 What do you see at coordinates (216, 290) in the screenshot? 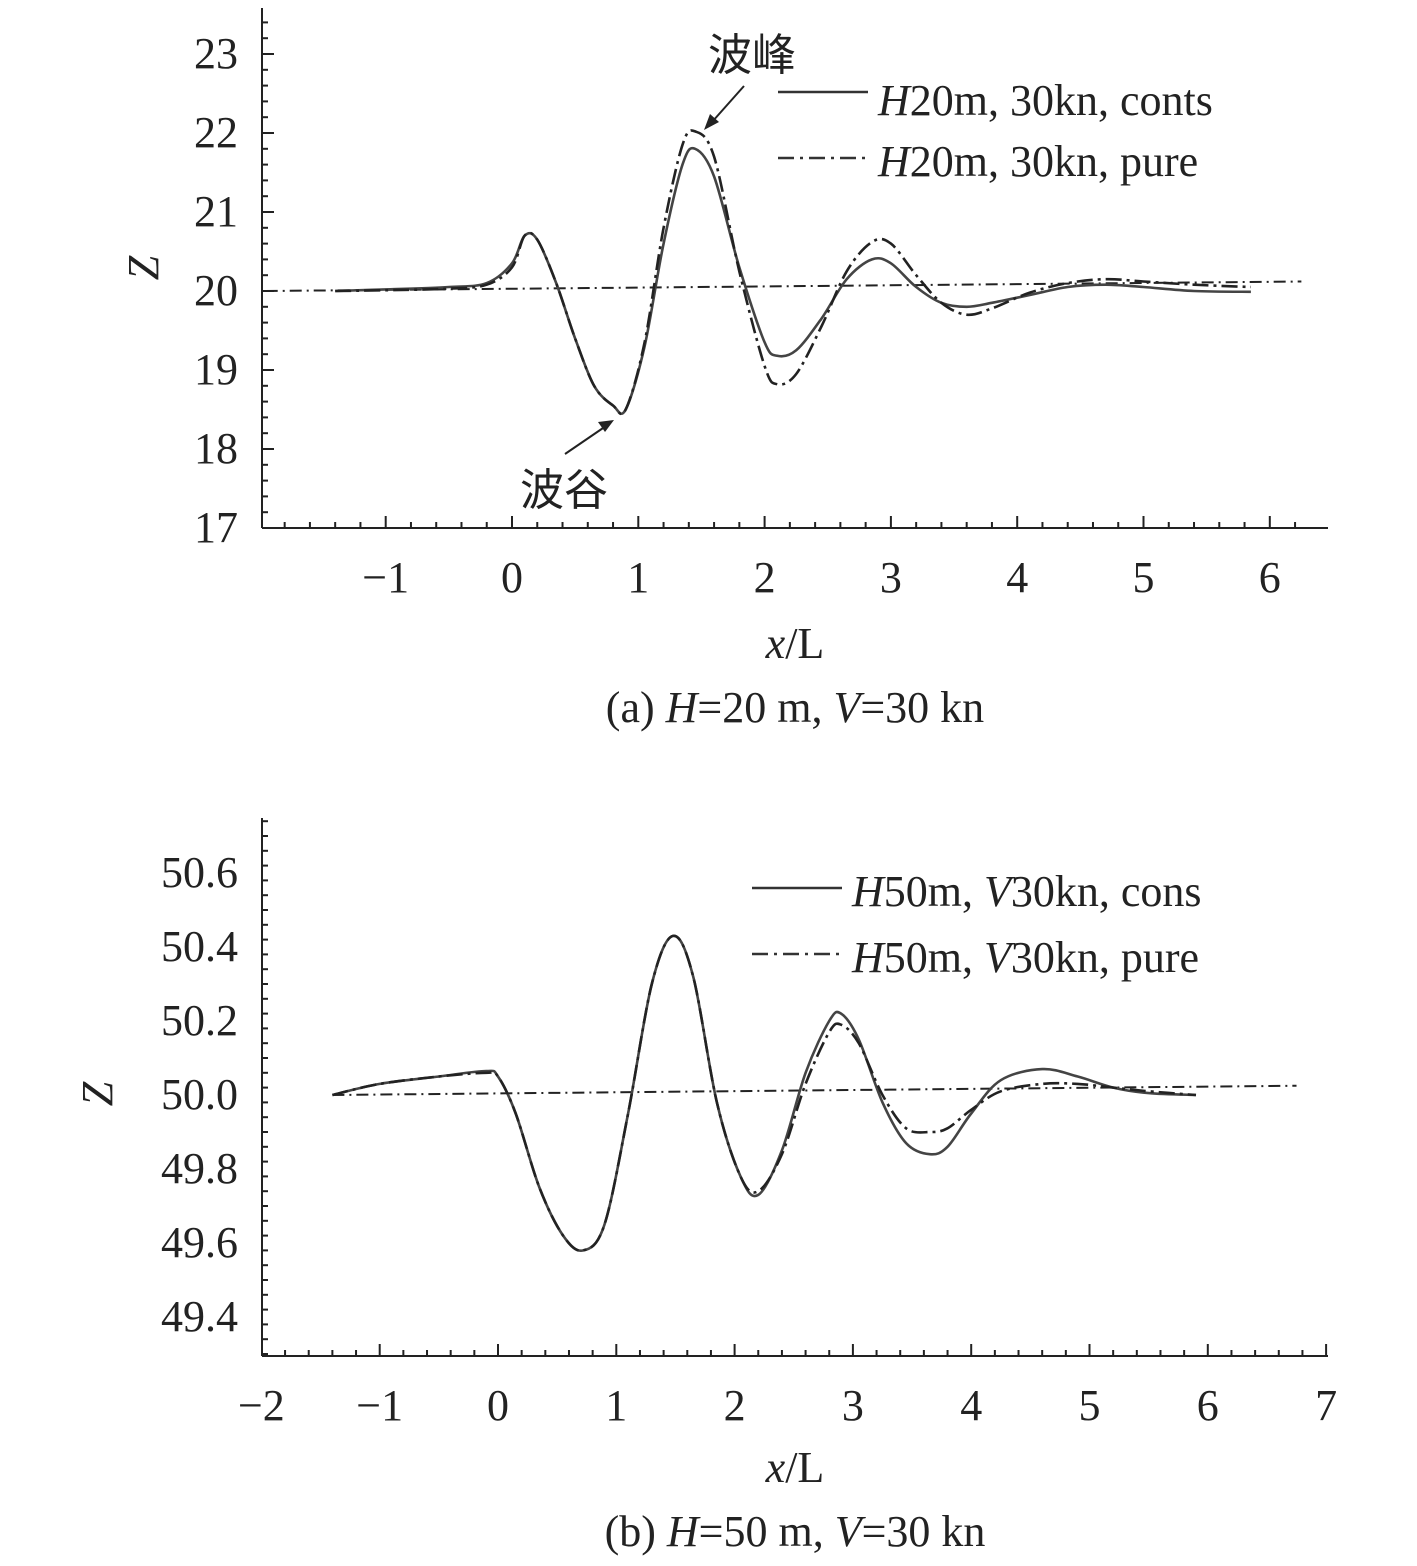
I see `chart-a-y-tick-label: 20` at bounding box center [216, 290].